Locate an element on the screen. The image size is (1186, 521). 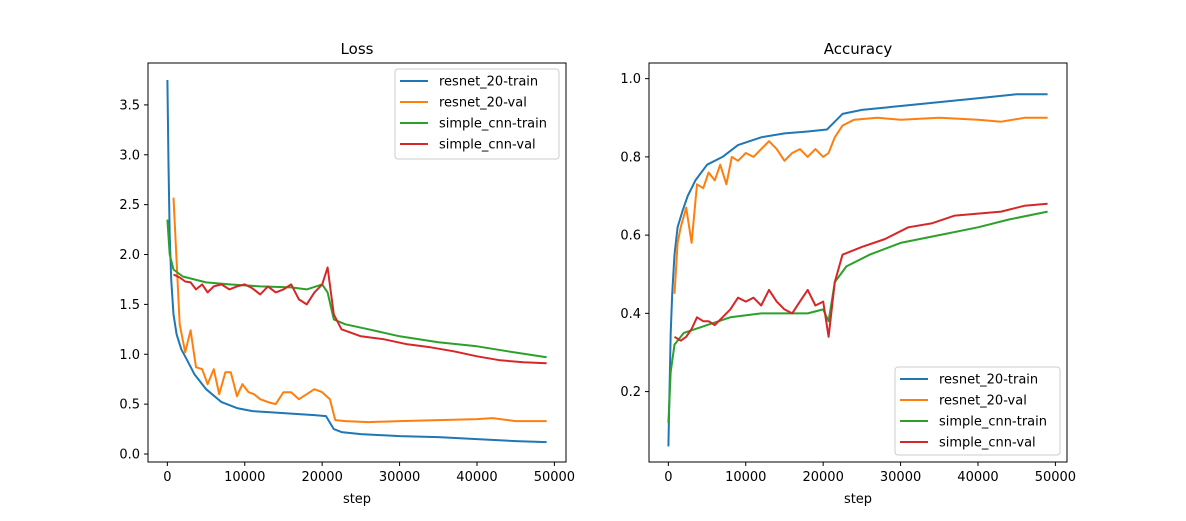
loss-x-tick-label: 20000 is located at coordinates (321, 477).